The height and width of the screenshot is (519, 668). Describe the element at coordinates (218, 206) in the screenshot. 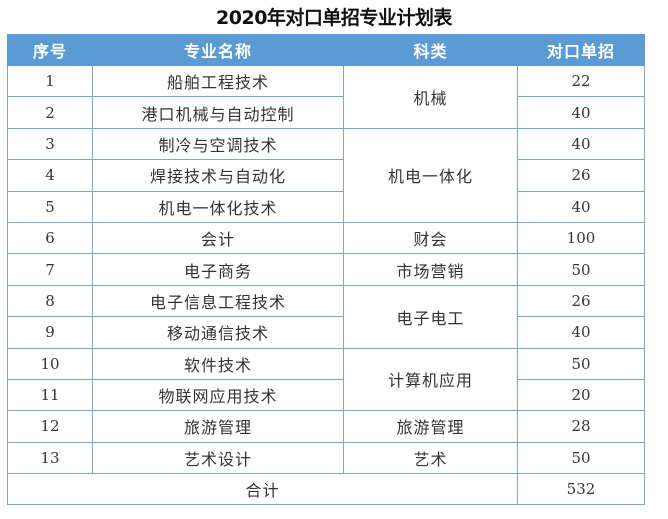

I see `major-name: 机电一体化技术` at that location.